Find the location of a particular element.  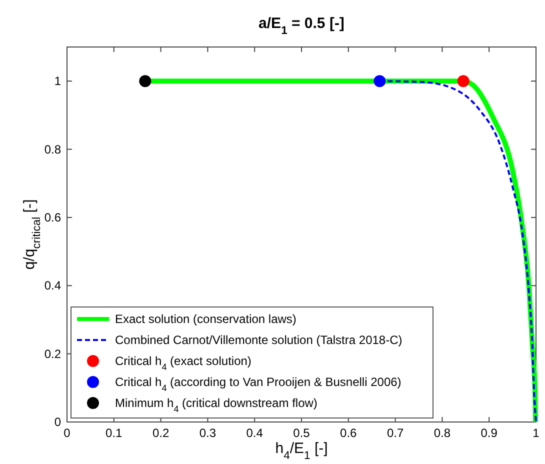

y-tick-label: 0.8 is located at coordinates (53, 149).